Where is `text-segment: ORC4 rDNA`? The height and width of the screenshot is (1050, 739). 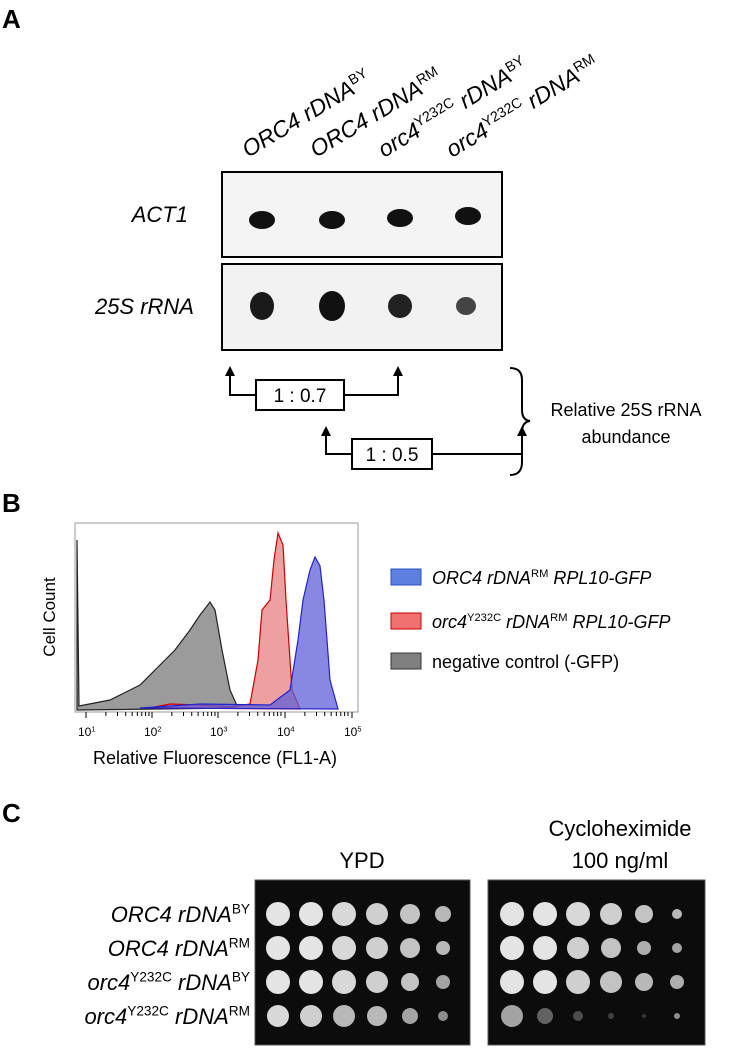 text-segment: ORC4 rDNA is located at coordinates (171, 914).